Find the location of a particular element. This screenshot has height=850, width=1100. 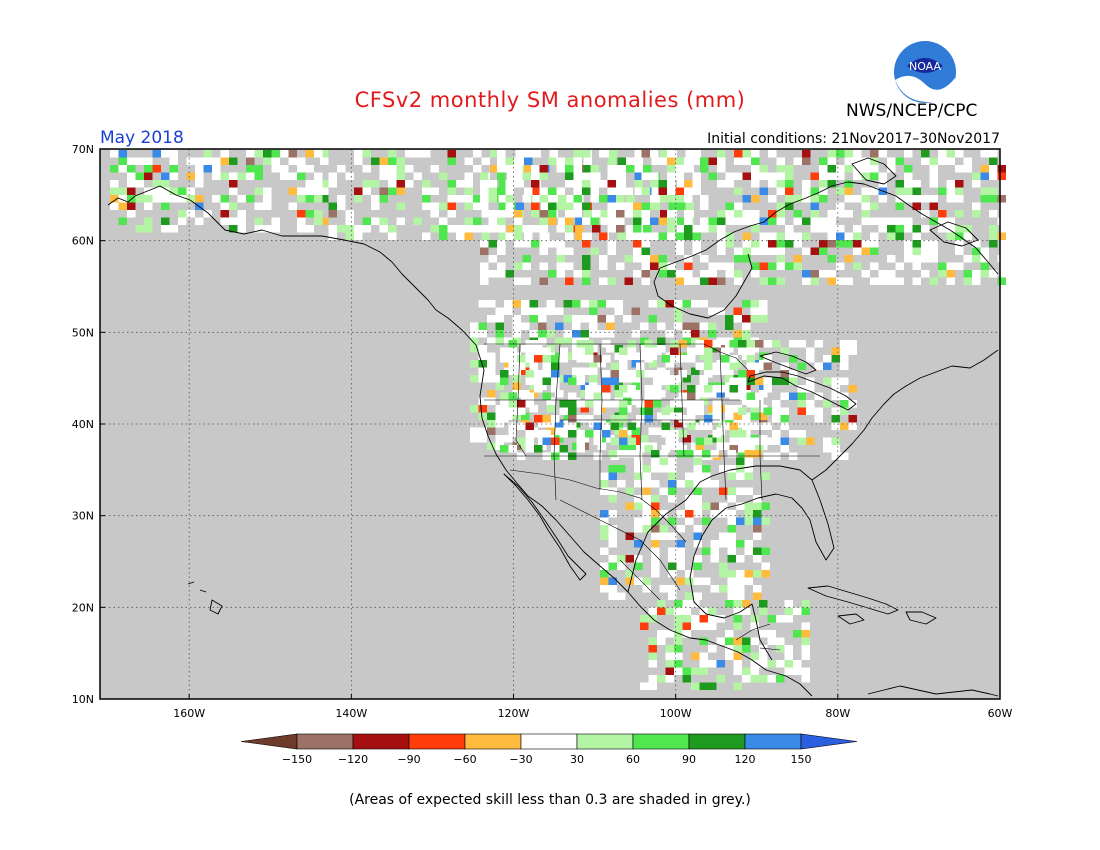

colorbar-label: 60 is located at coordinates (633, 759).